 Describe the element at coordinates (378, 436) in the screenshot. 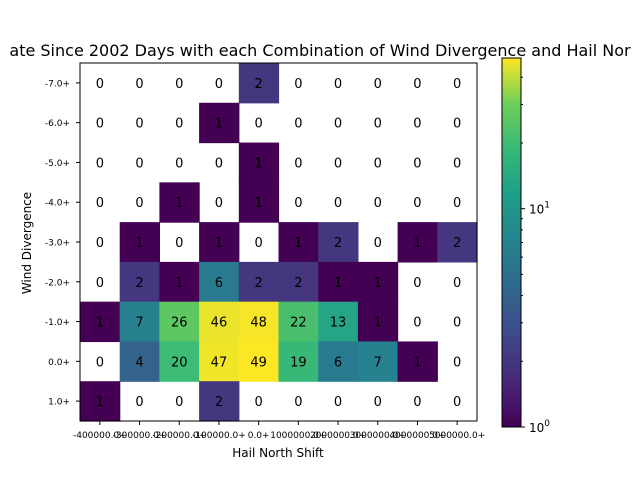

I see `x-tick-label: 3000000.0+` at that location.